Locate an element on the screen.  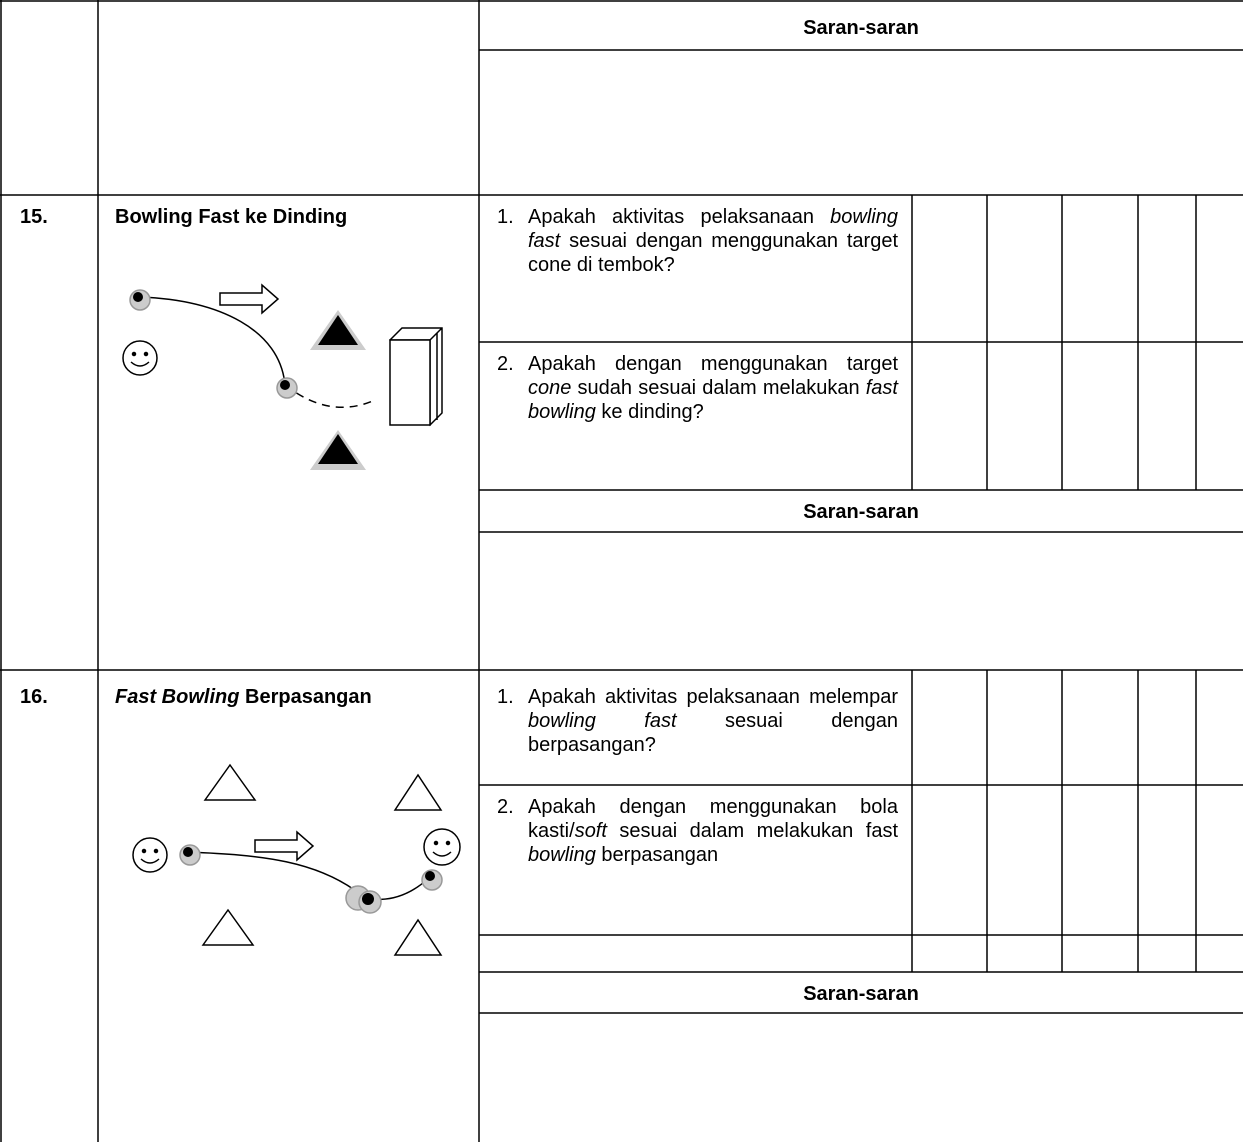
title-part: Berpasangan is located at coordinates (305, 697).